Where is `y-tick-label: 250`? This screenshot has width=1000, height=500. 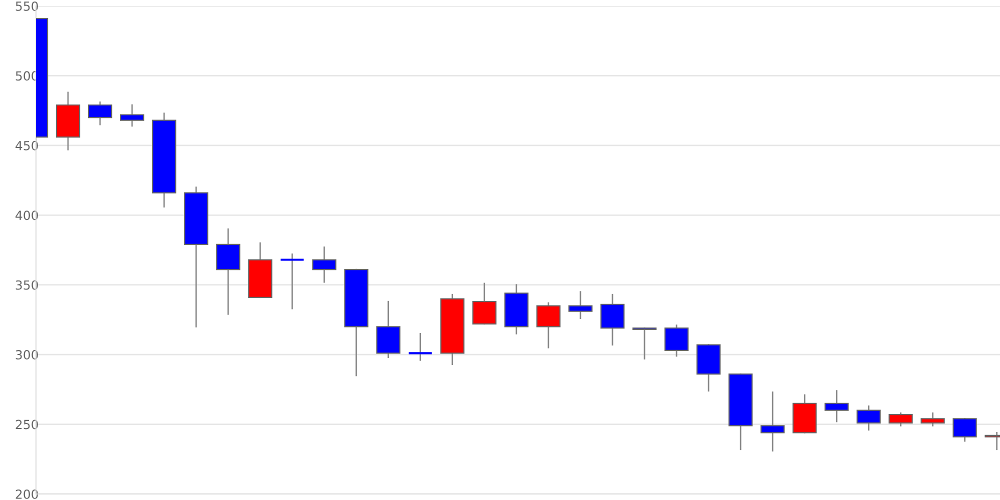 y-tick-label: 250 is located at coordinates (27, 425).